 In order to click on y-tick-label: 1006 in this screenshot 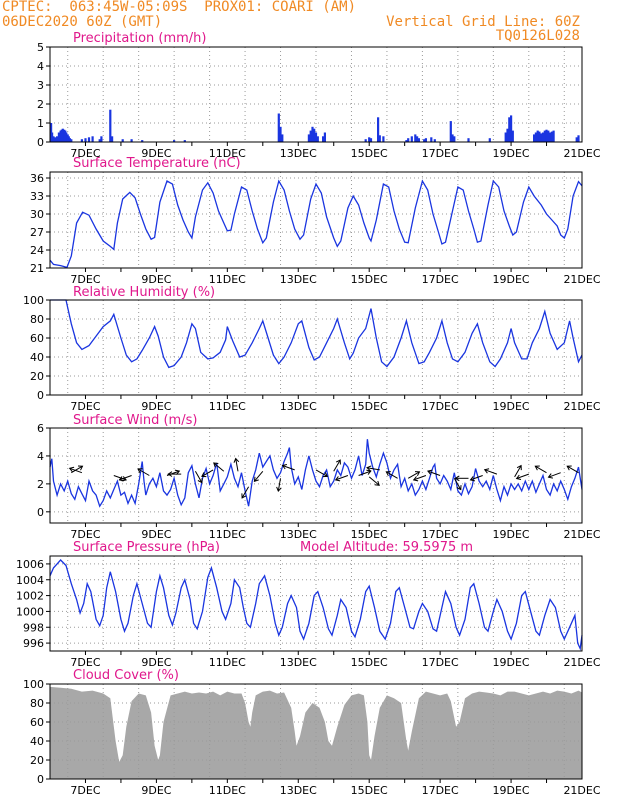, I will do `click(30, 564)`.